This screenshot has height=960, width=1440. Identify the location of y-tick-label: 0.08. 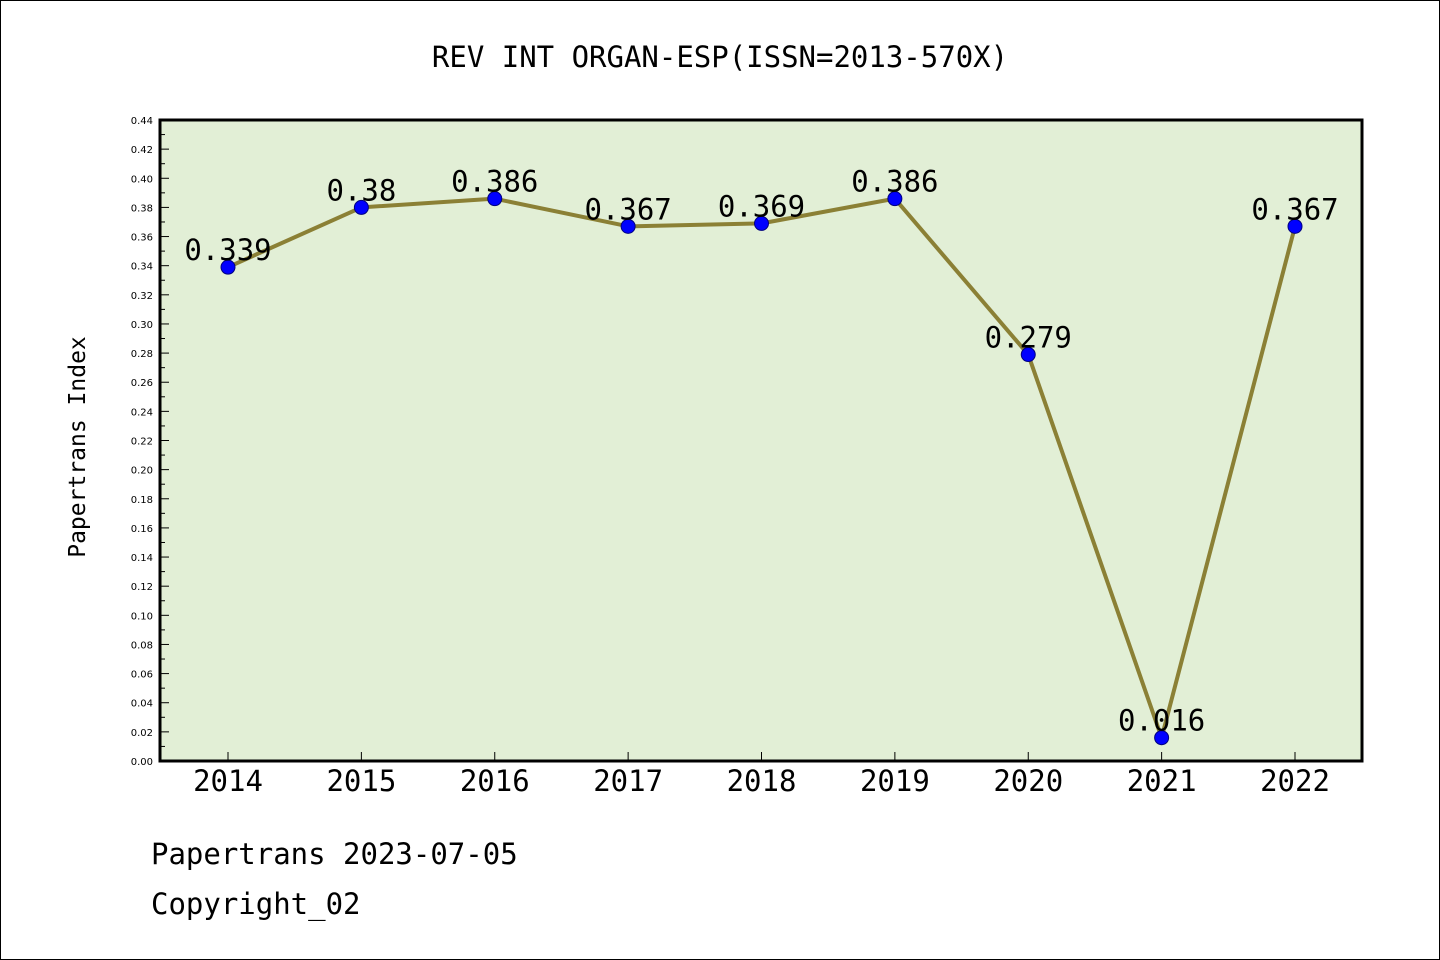
(142, 645).